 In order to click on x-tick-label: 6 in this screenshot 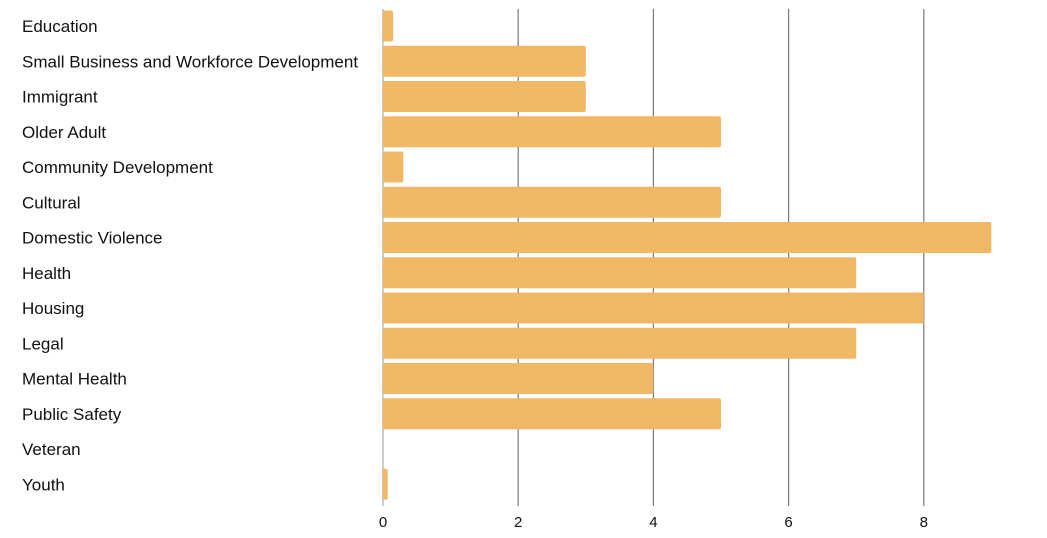, I will do `click(788, 522)`.